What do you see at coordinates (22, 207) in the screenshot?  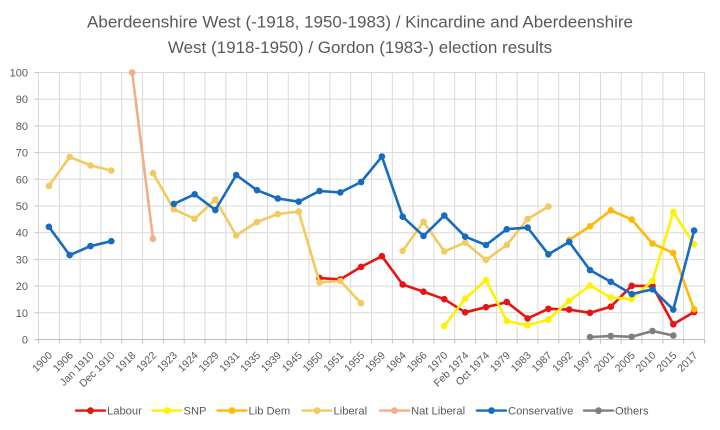 I see `svg-text: 50` at bounding box center [22, 207].